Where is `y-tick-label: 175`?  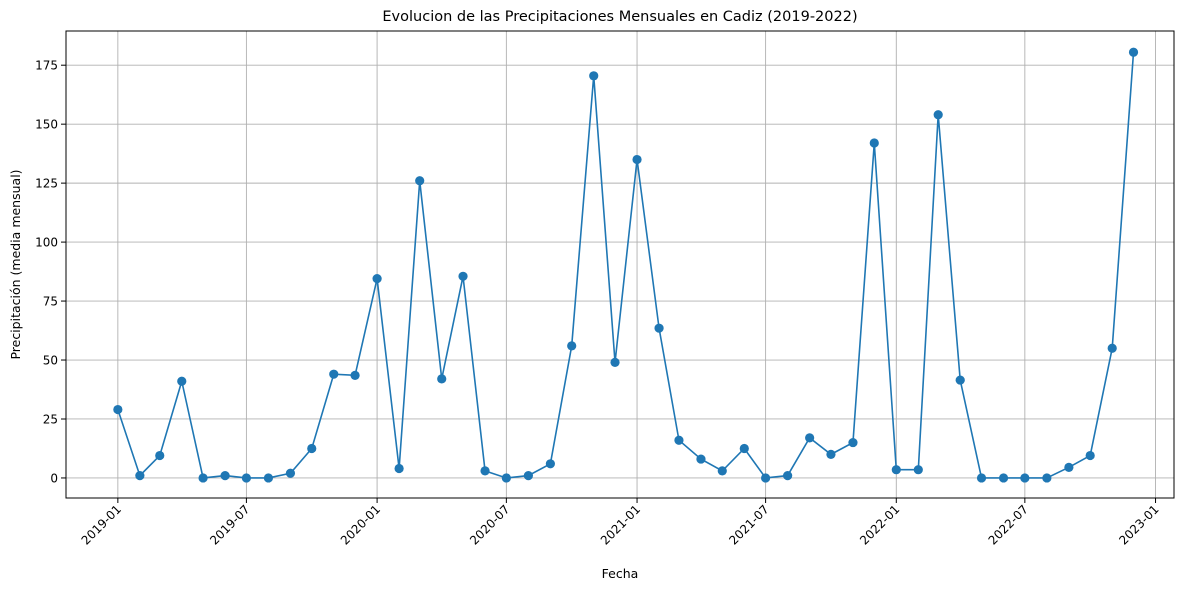 y-tick-label: 175 is located at coordinates (46, 66).